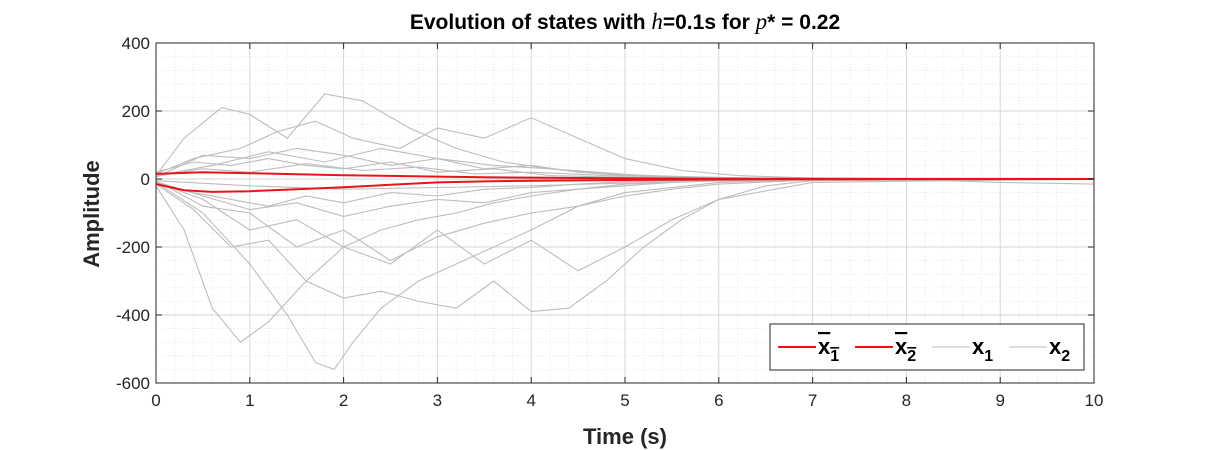  Describe the element at coordinates (625, 436) in the screenshot. I see `x-axis-label: Time (s)` at that location.